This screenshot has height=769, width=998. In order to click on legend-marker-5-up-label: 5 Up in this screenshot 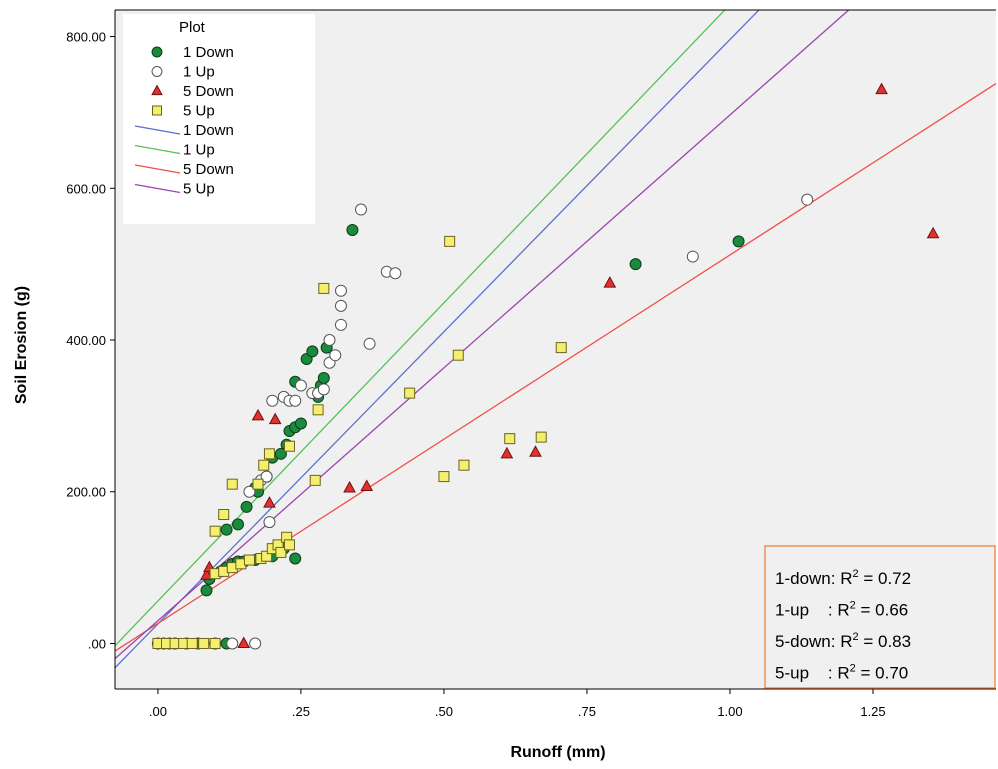, I will do `click(199, 111)`.